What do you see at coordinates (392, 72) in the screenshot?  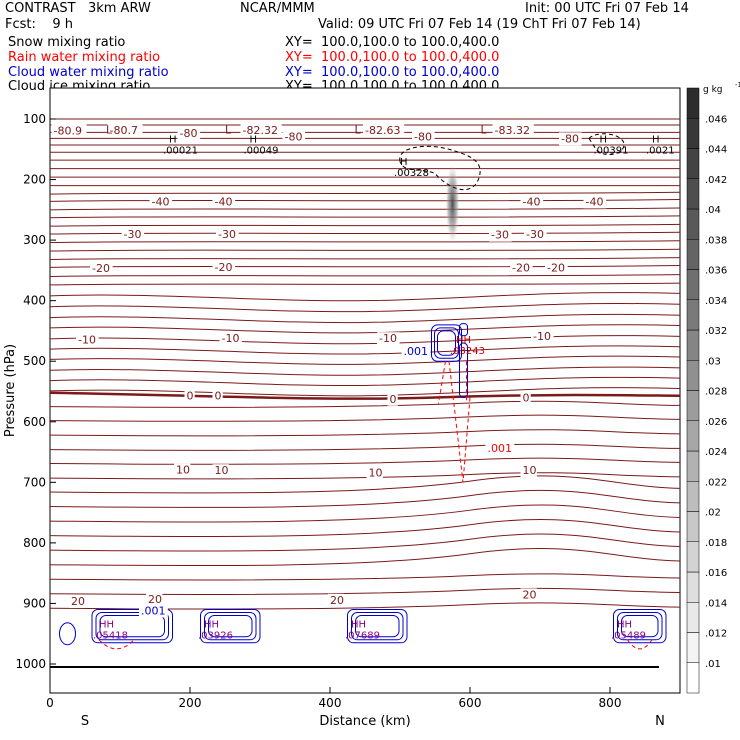 I see `field-xy-cloud-water: XY= 100.0,100.0 to 100.0,400.0` at bounding box center [392, 72].